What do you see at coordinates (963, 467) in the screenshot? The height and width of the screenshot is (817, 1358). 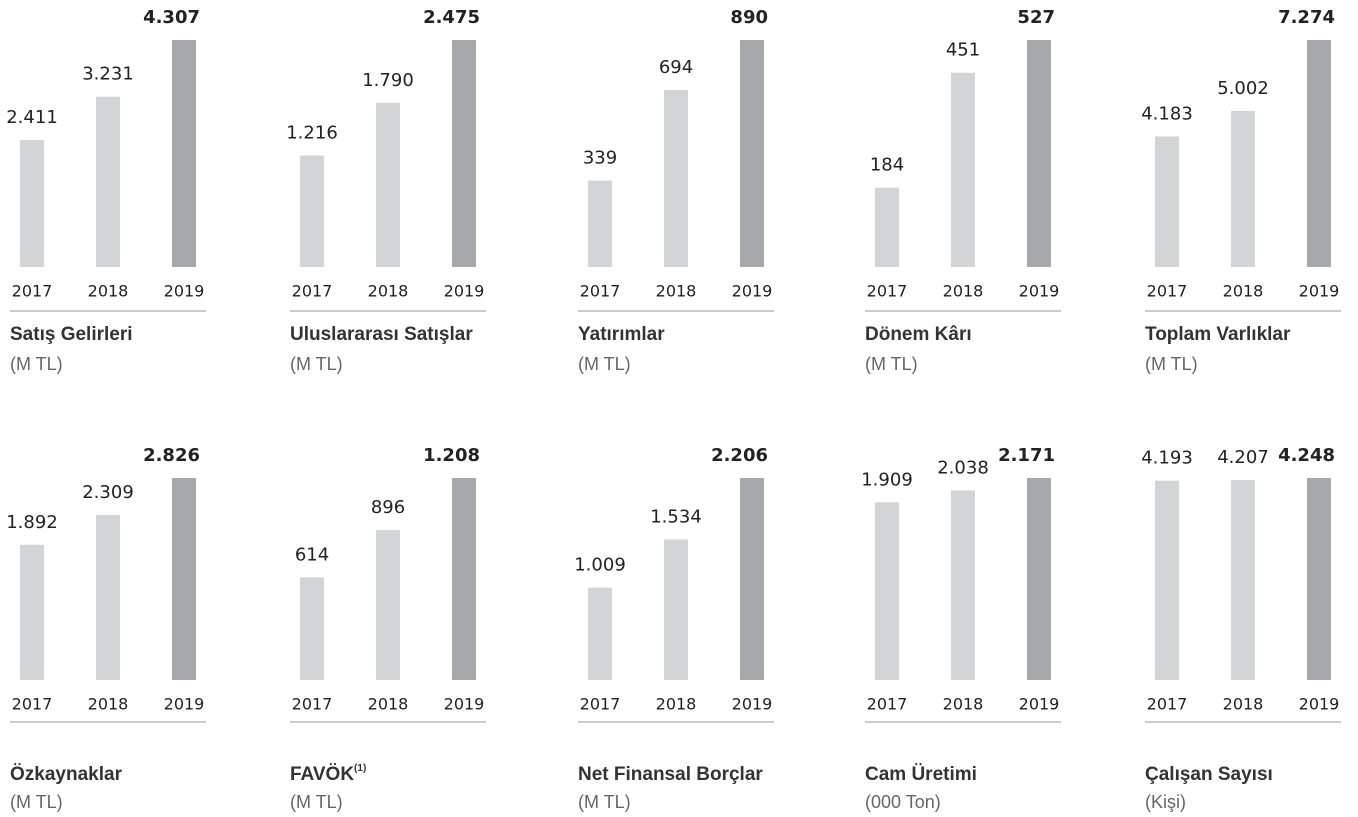 I see `value-label: 2.038` at bounding box center [963, 467].